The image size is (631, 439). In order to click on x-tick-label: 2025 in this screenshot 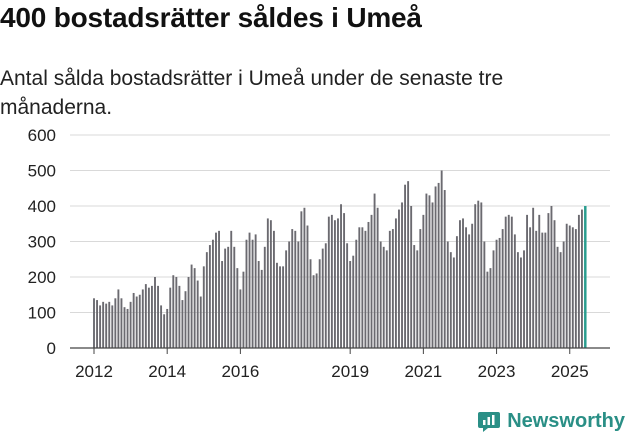, I will do `click(570, 371)`.